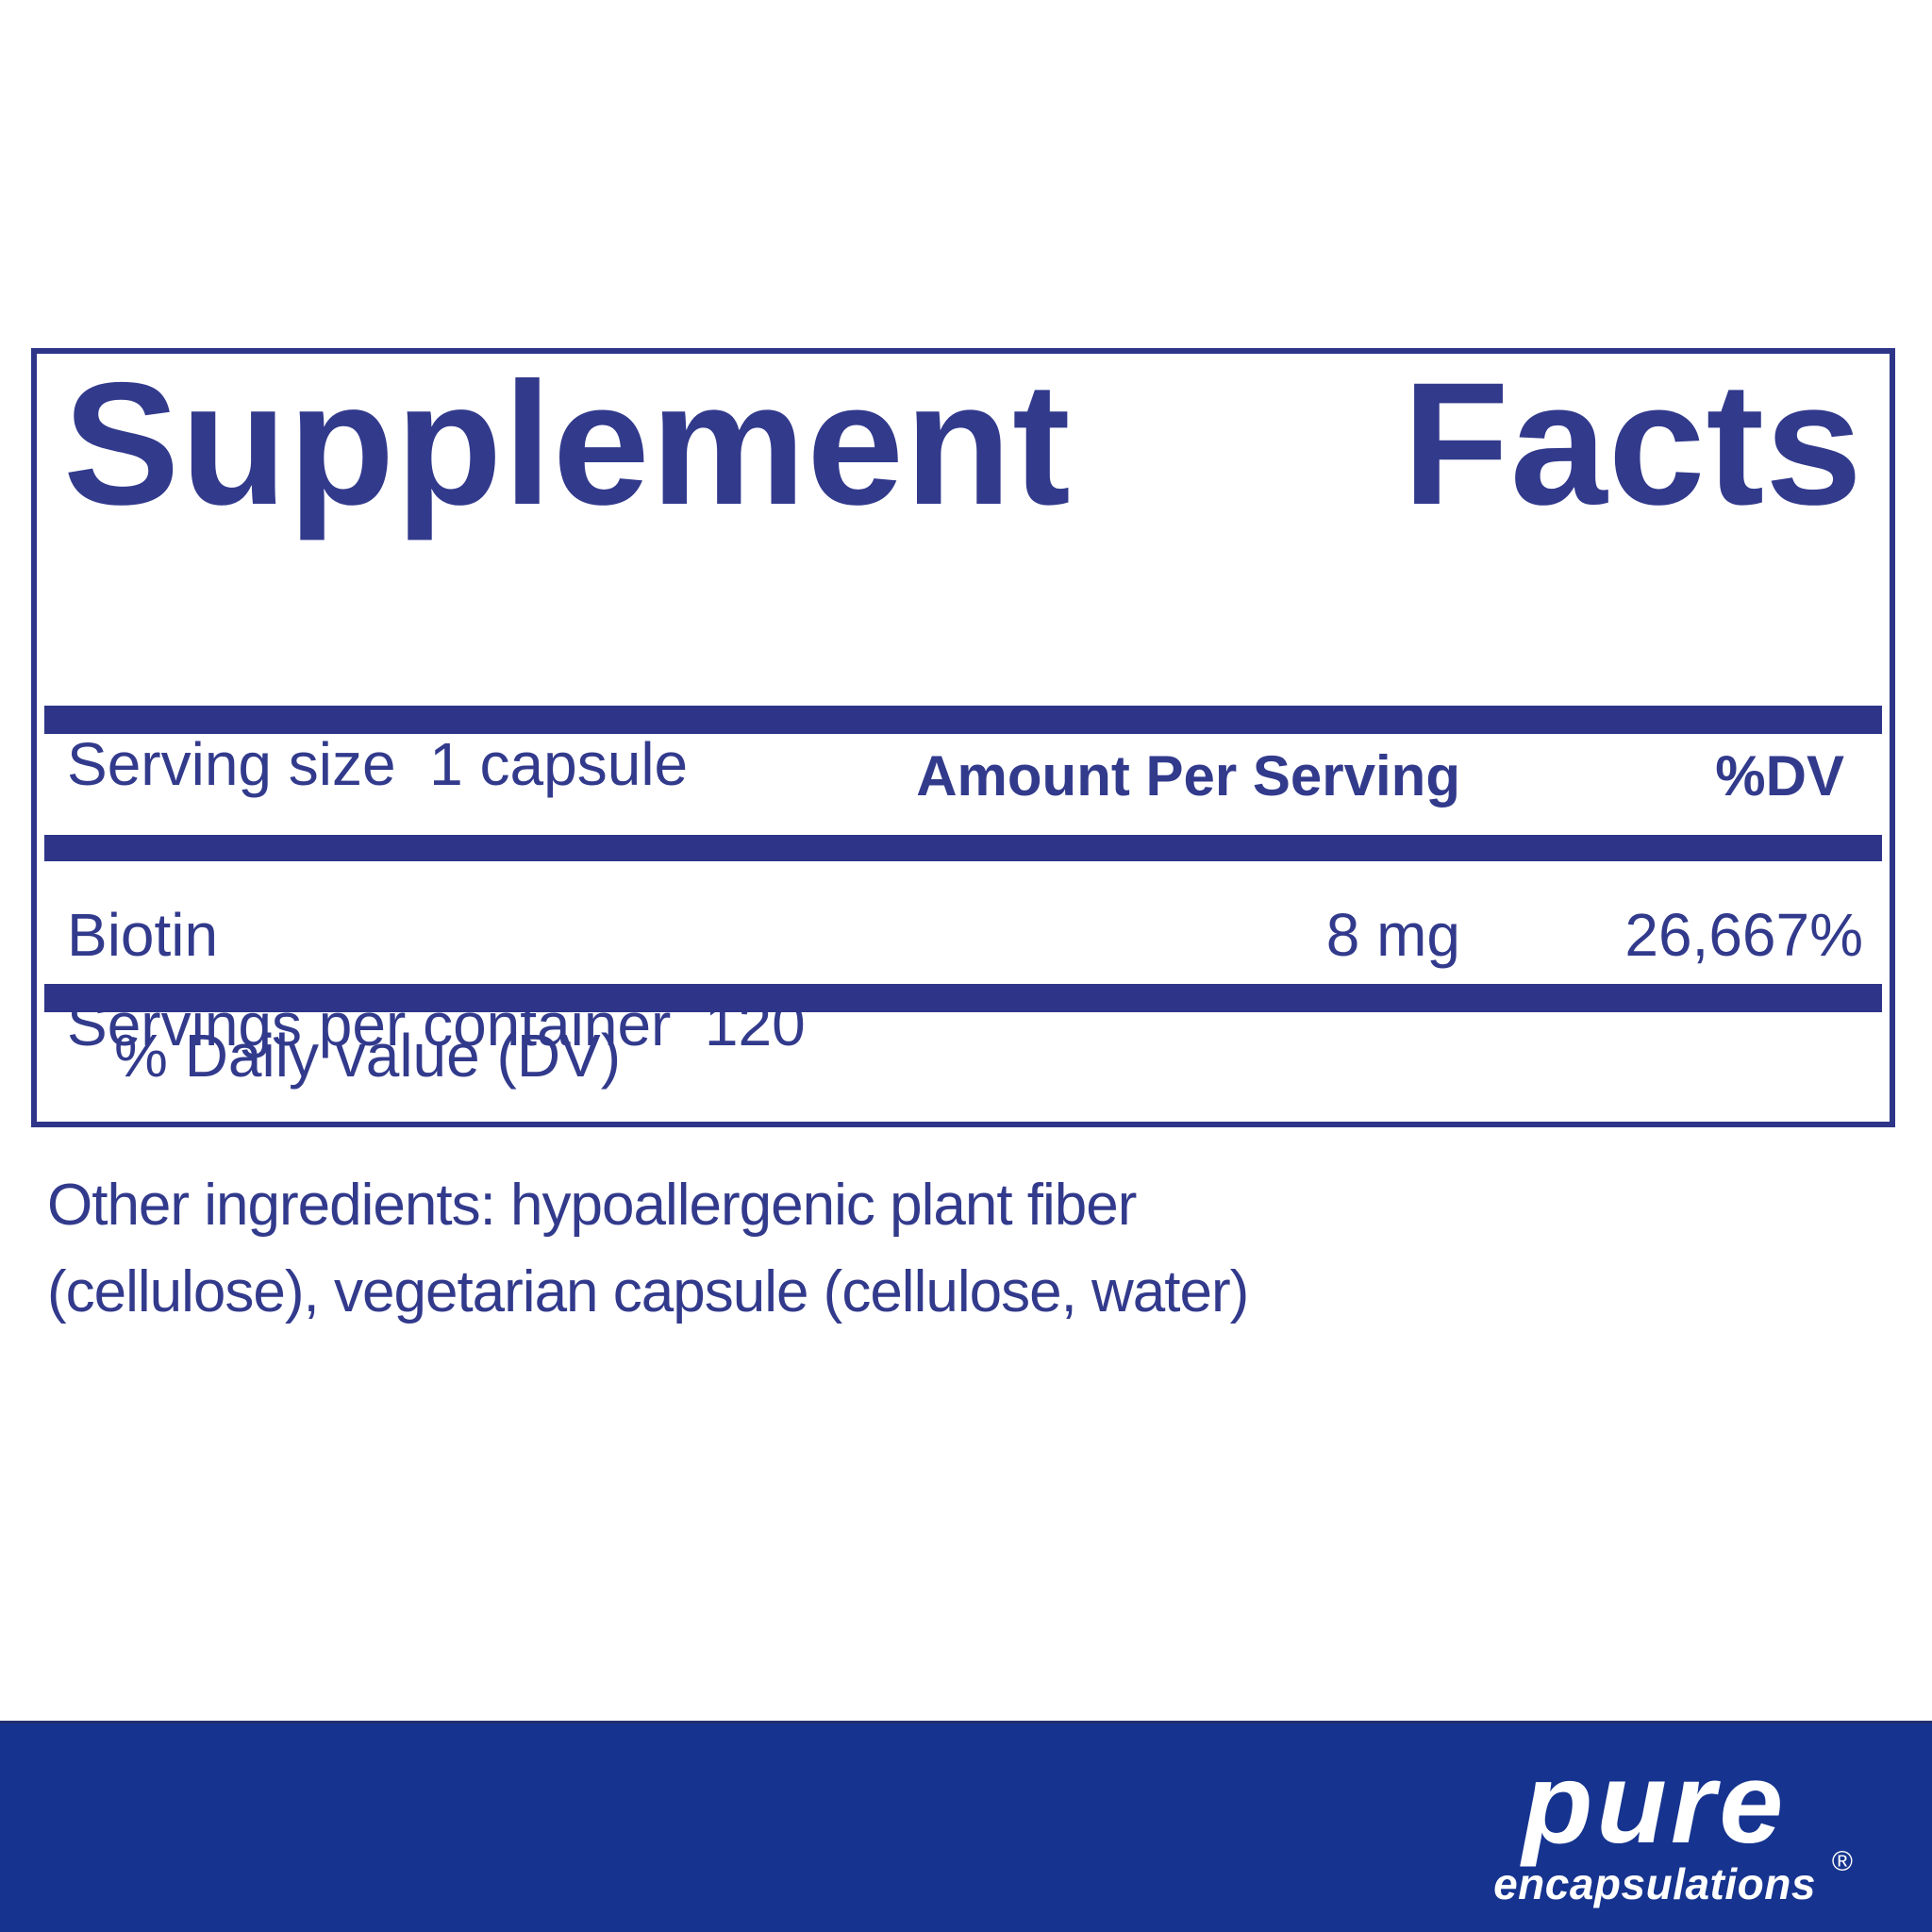 The height and width of the screenshot is (1932, 1932). I want to click on facts-header-row: Amount Per Serving %DV, so click(979, 776).